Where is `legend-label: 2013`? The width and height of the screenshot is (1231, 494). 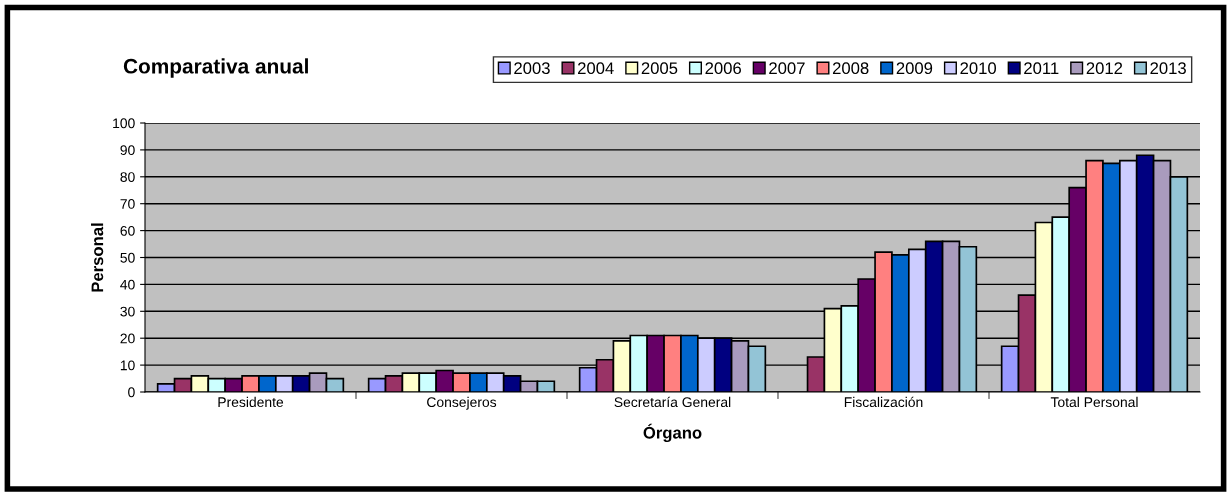 legend-label: 2013 is located at coordinates (1168, 68).